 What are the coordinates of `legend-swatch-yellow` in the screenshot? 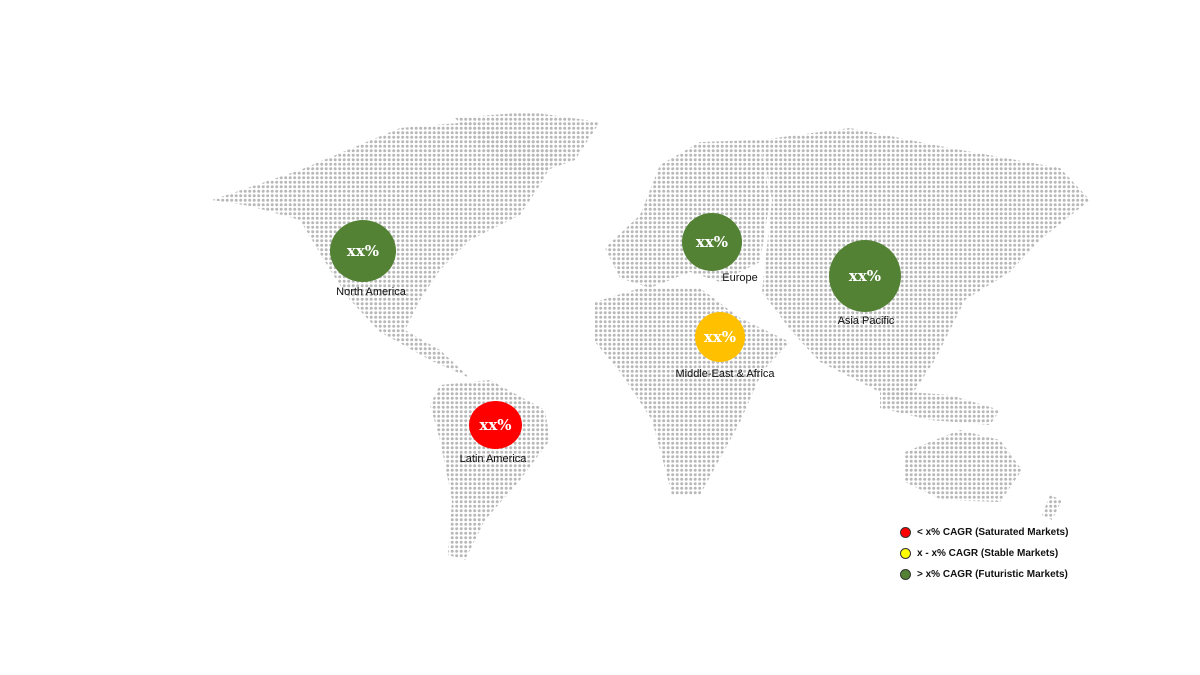 It's located at (905, 553).